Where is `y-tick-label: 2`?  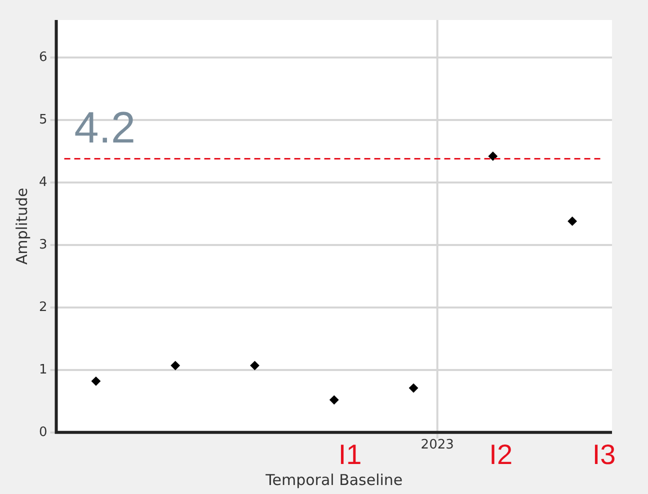 y-tick-label: 2 is located at coordinates (43, 307).